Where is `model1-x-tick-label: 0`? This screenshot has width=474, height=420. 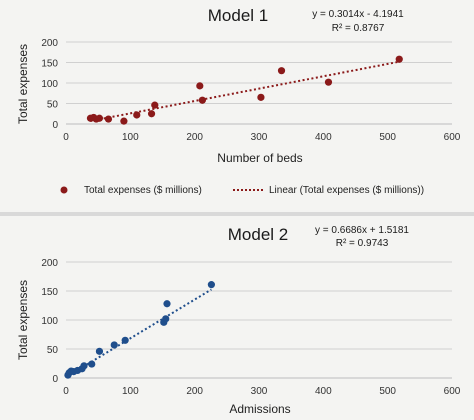 model1-x-tick-label: 0 is located at coordinates (66, 137).